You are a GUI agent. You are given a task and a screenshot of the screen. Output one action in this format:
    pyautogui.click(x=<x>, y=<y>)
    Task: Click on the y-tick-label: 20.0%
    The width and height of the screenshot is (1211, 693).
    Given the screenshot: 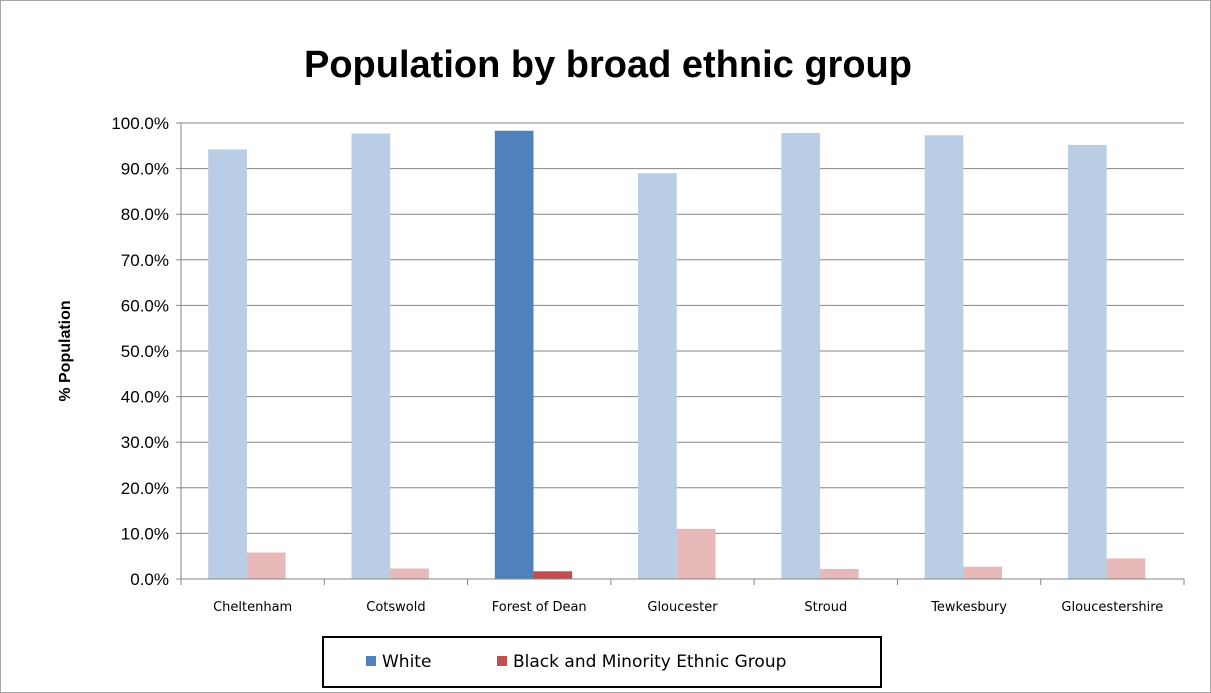 What is the action you would take?
    pyautogui.click(x=145, y=488)
    